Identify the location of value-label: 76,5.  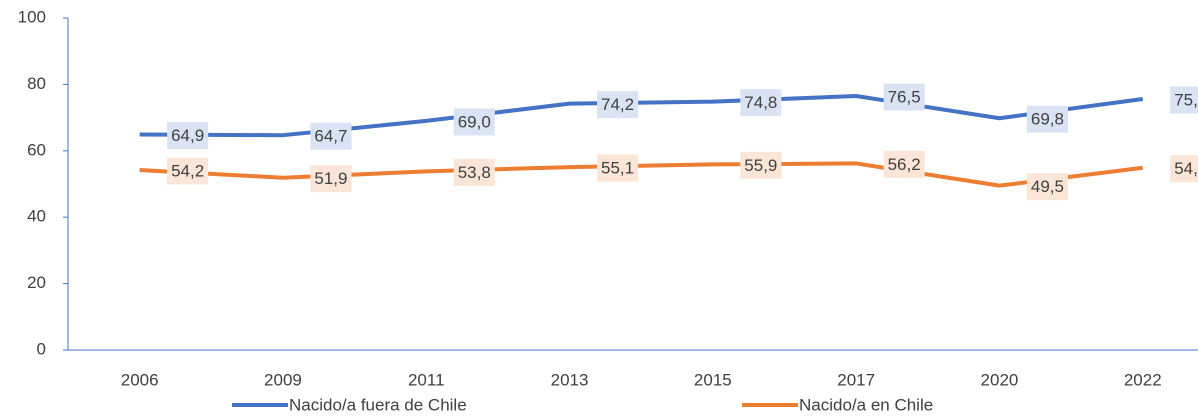
(904, 97).